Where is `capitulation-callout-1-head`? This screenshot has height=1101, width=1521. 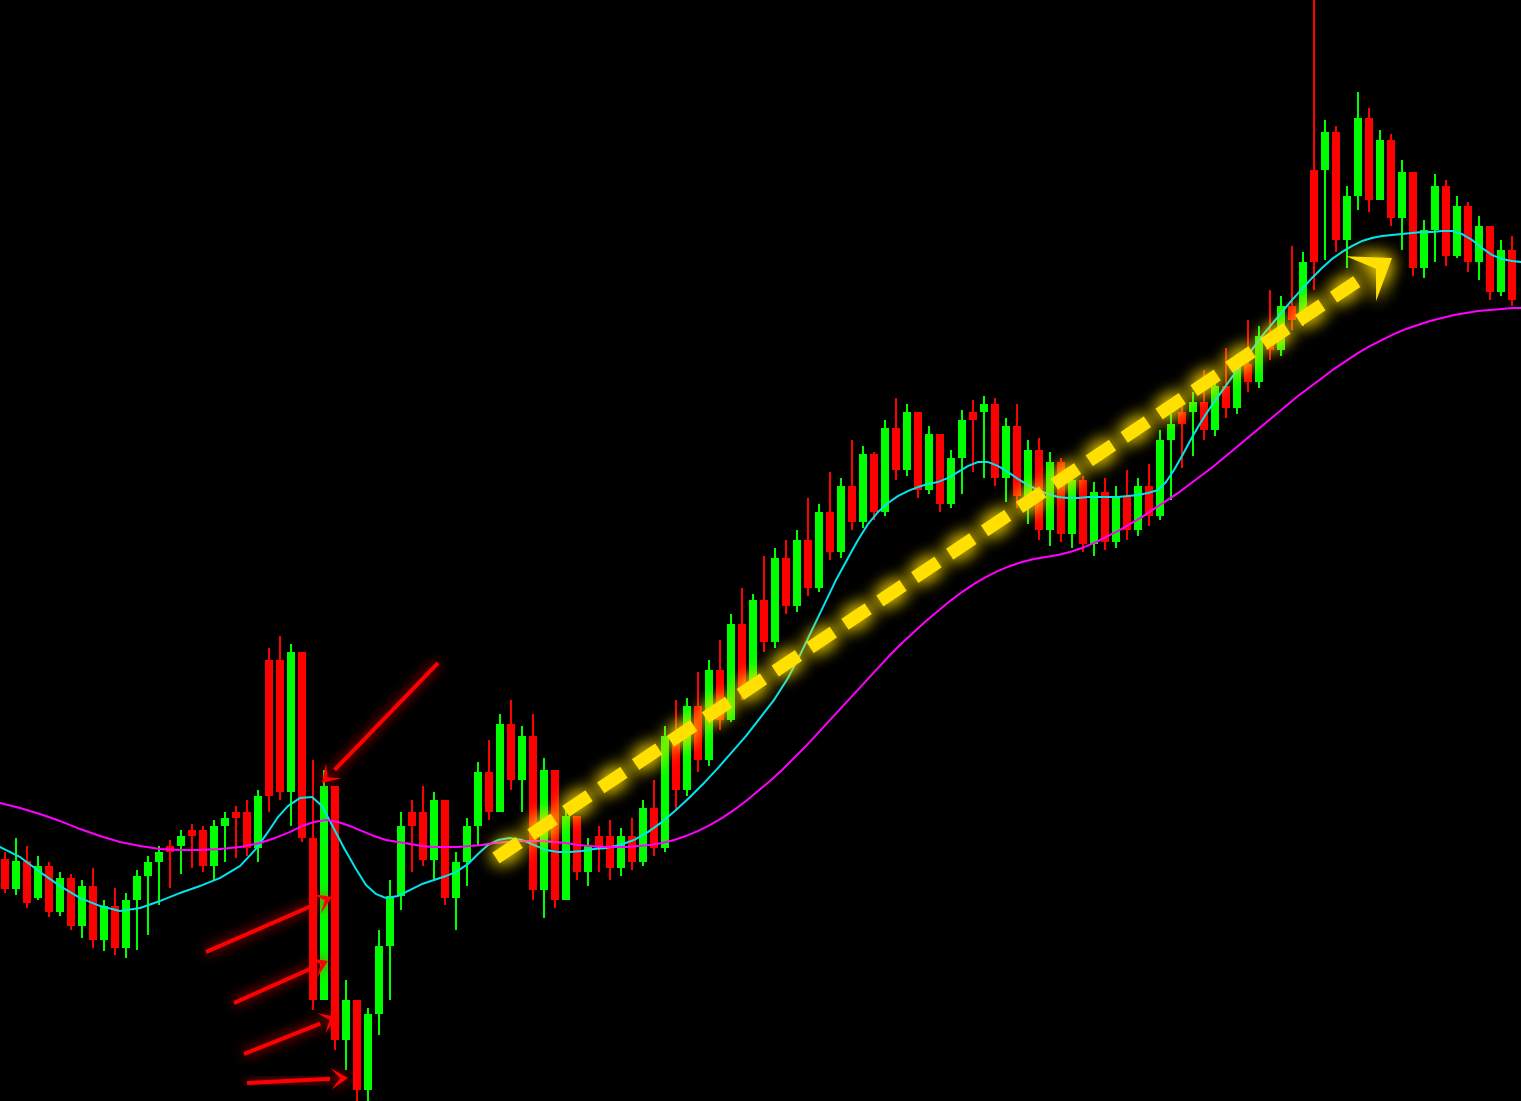
capitulation-callout-1-head is located at coordinates (322, 903).